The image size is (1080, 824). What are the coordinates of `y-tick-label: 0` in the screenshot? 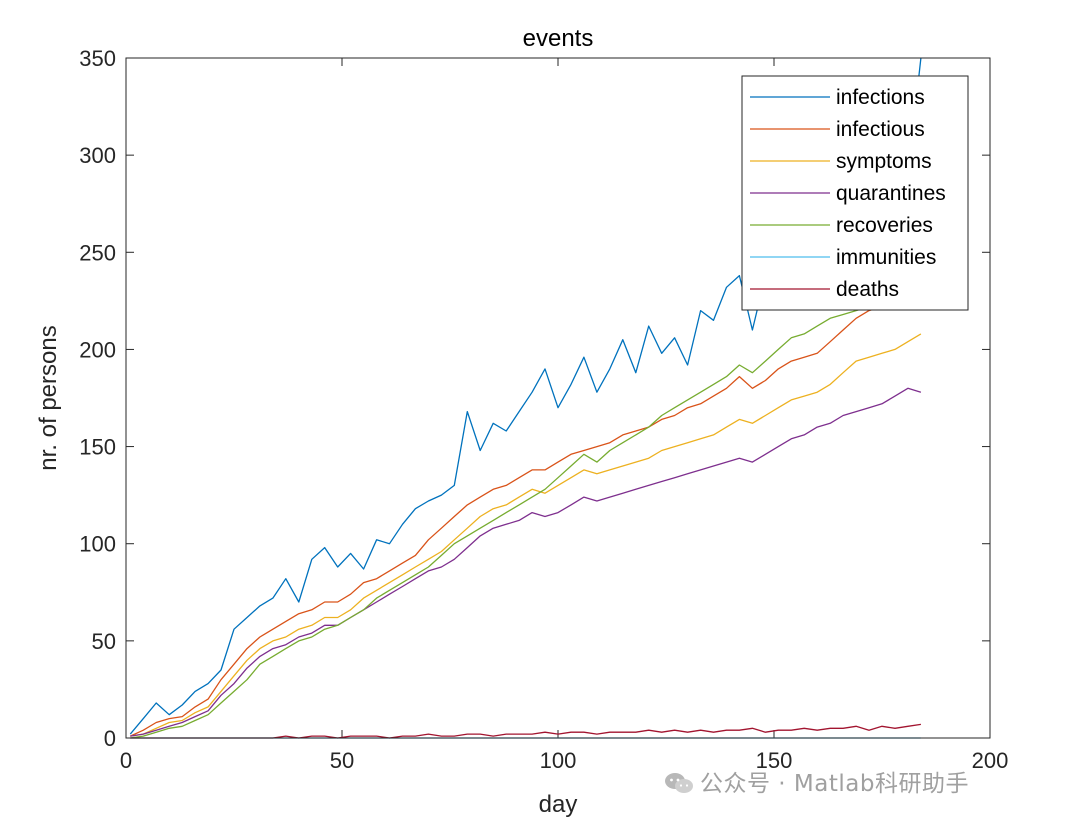 It's located at (110, 738).